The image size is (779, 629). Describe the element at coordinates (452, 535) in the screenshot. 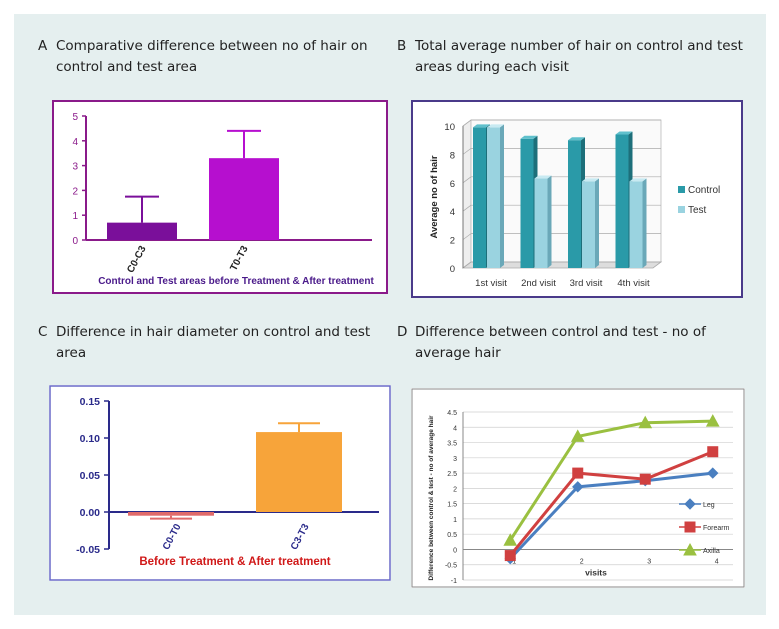

I see `y-tick-label: 0.5` at that location.